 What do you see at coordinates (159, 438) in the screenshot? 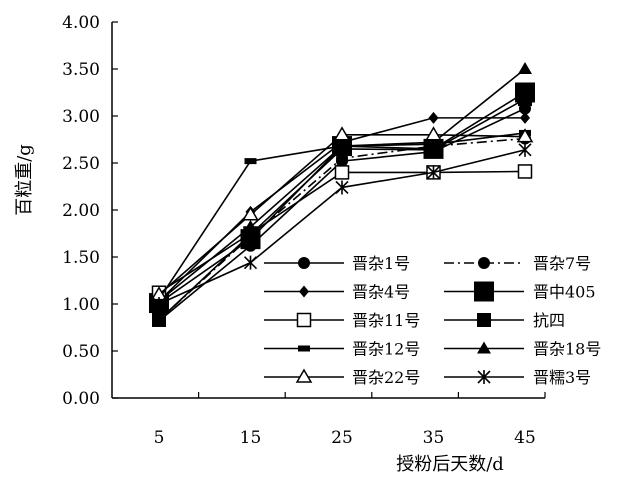
I see `x-tick-label: 5` at bounding box center [159, 438].